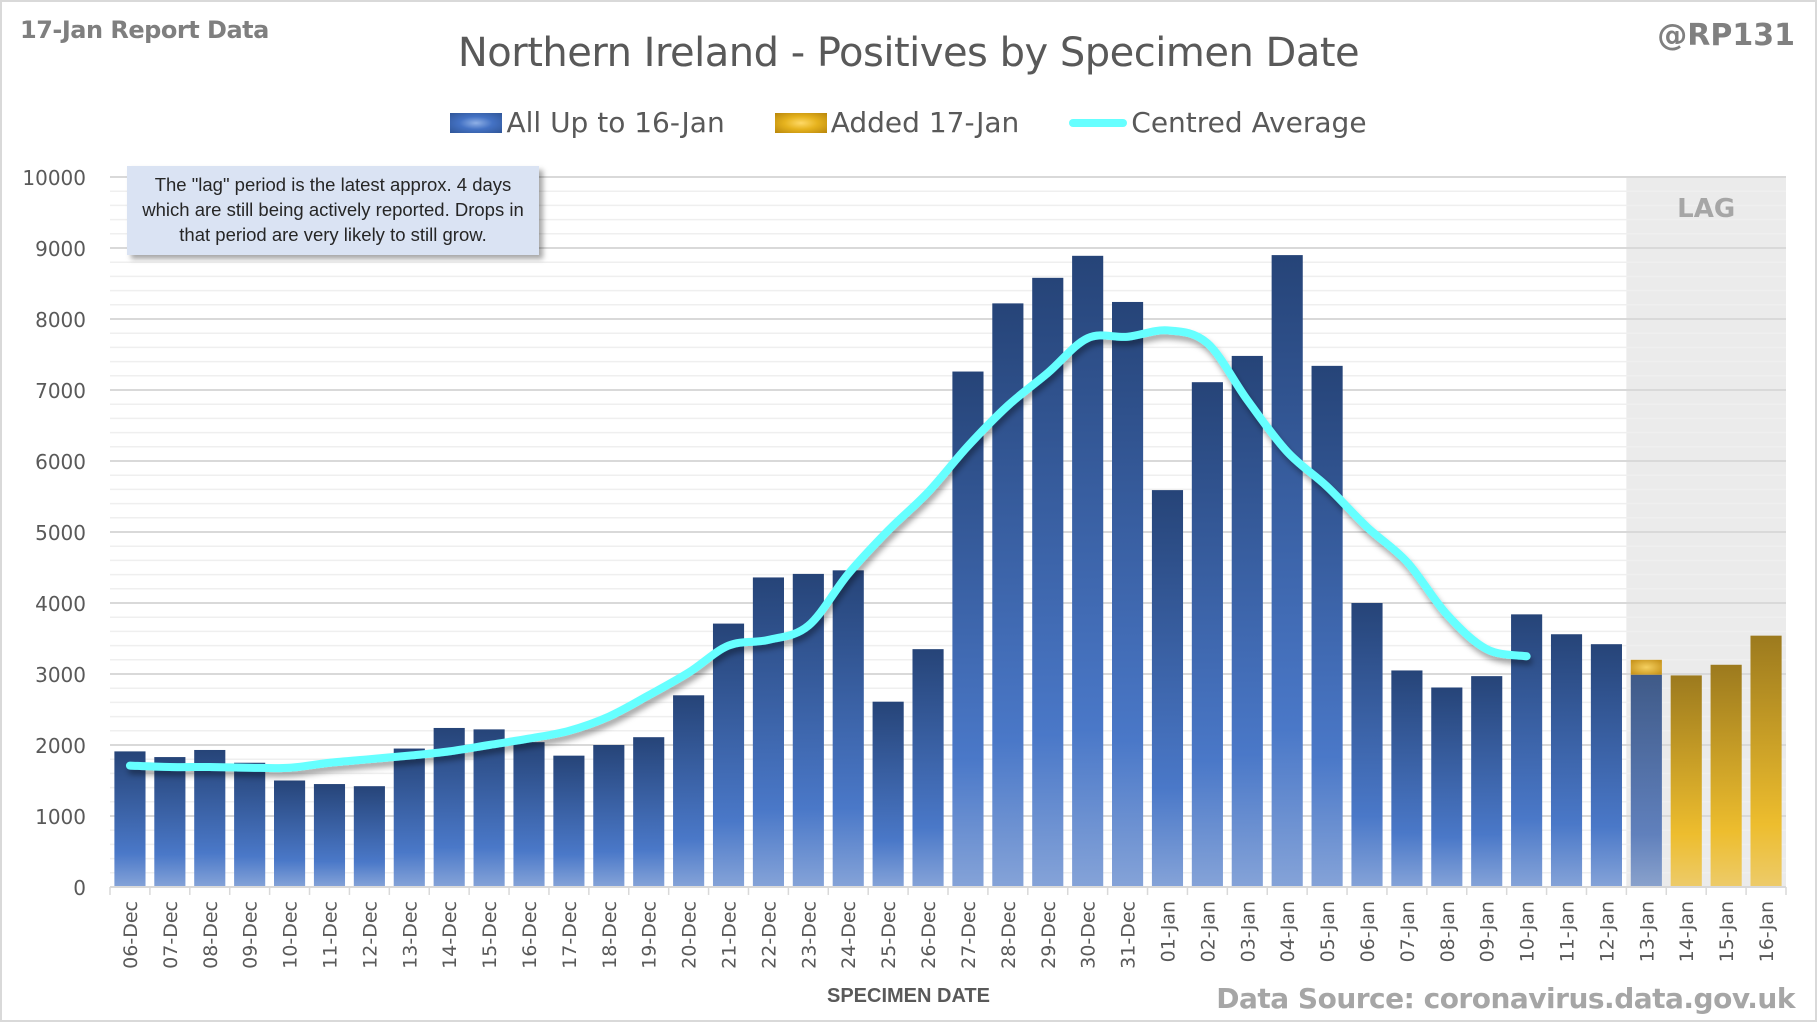 This screenshot has height=1022, width=1817. Describe the element at coordinates (60, 391) in the screenshot. I see `y-tick-label: 7000` at that location.